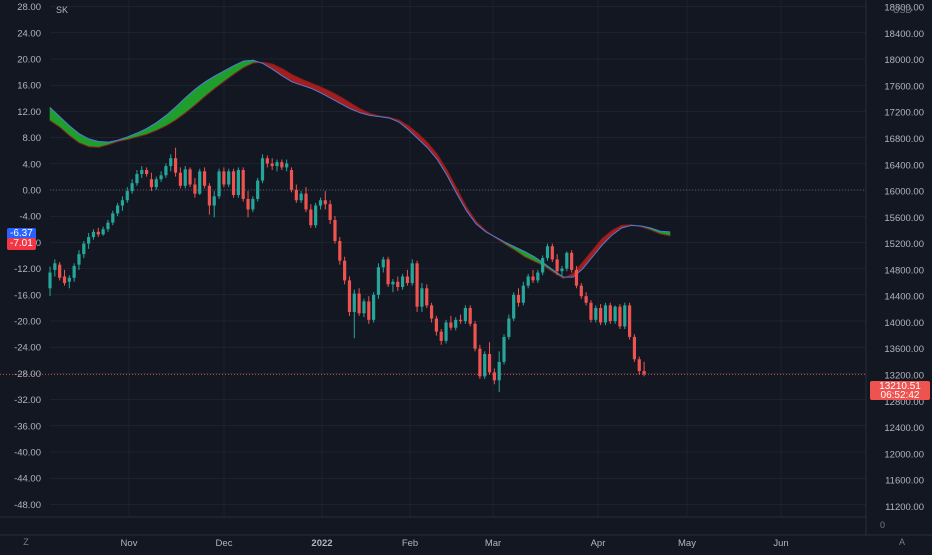  Describe the element at coordinates (904, 323) in the screenshot. I see `price-tick-label: 14000.00` at that location.